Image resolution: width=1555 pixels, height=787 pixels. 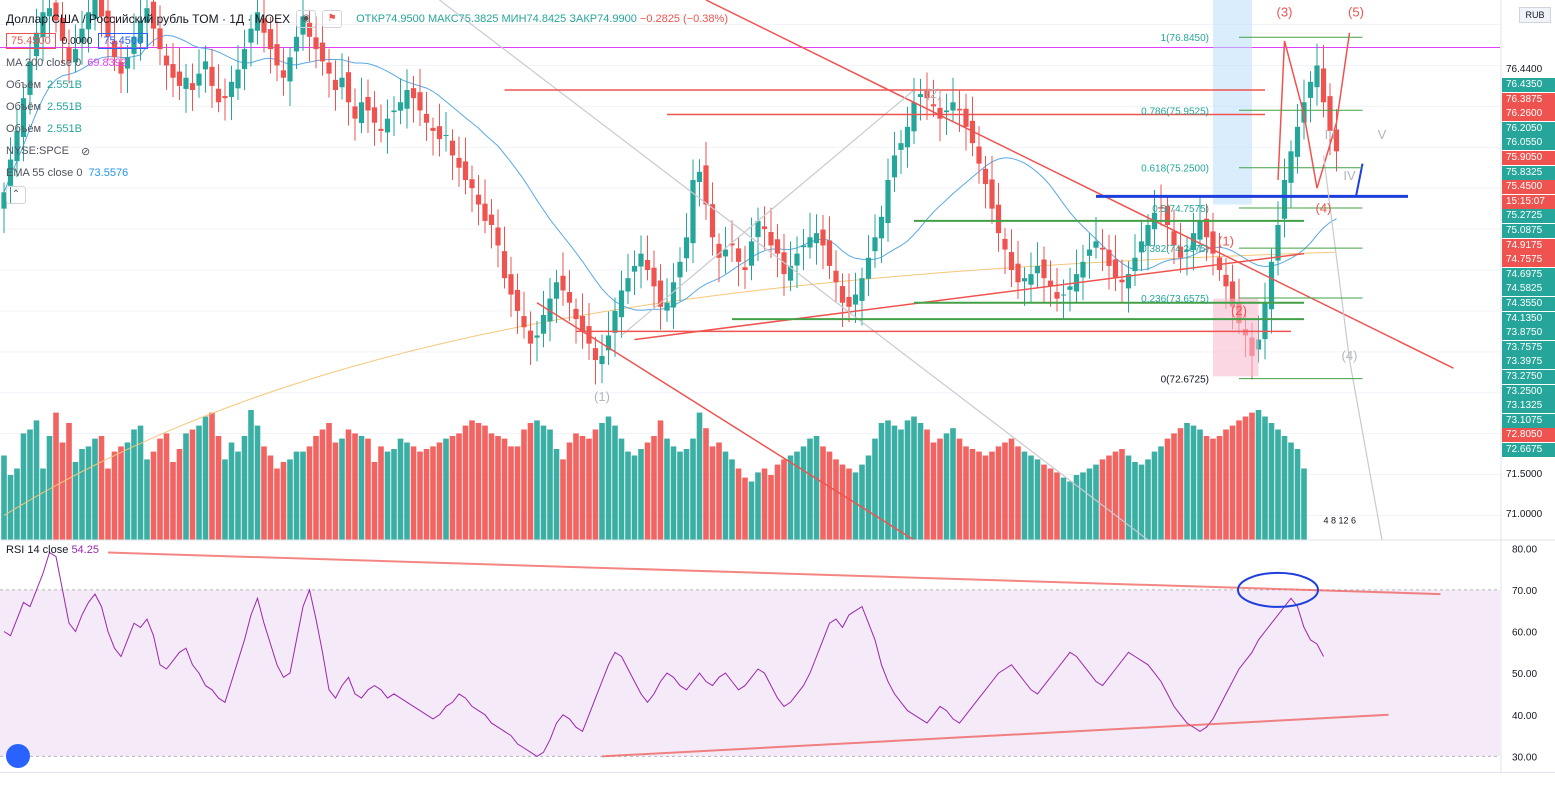 I want to click on hidden-eye-icon: ⊘, so click(x=85, y=151).